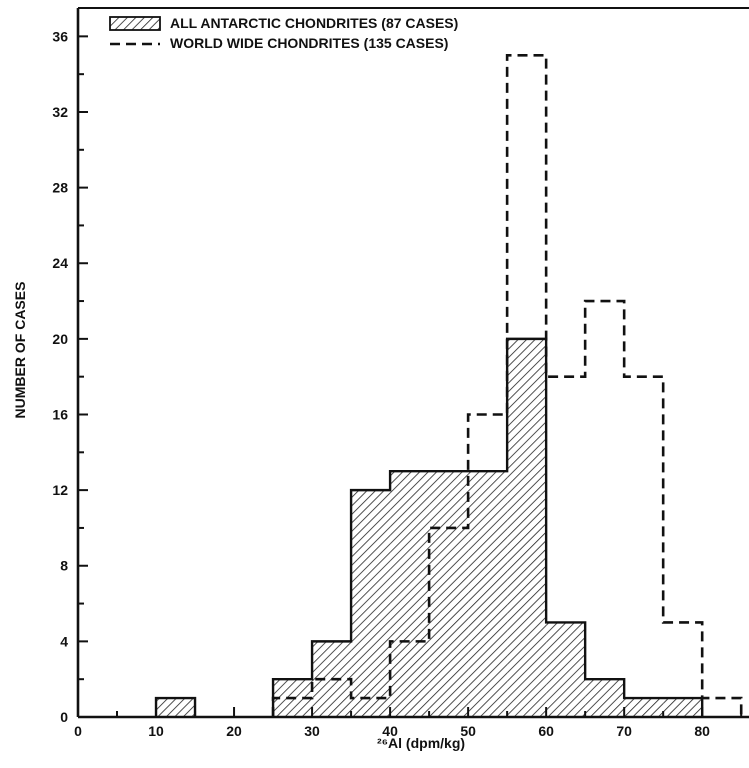  What do you see at coordinates (156, 731) in the screenshot?
I see `x-tick-label-10: 10` at bounding box center [156, 731].